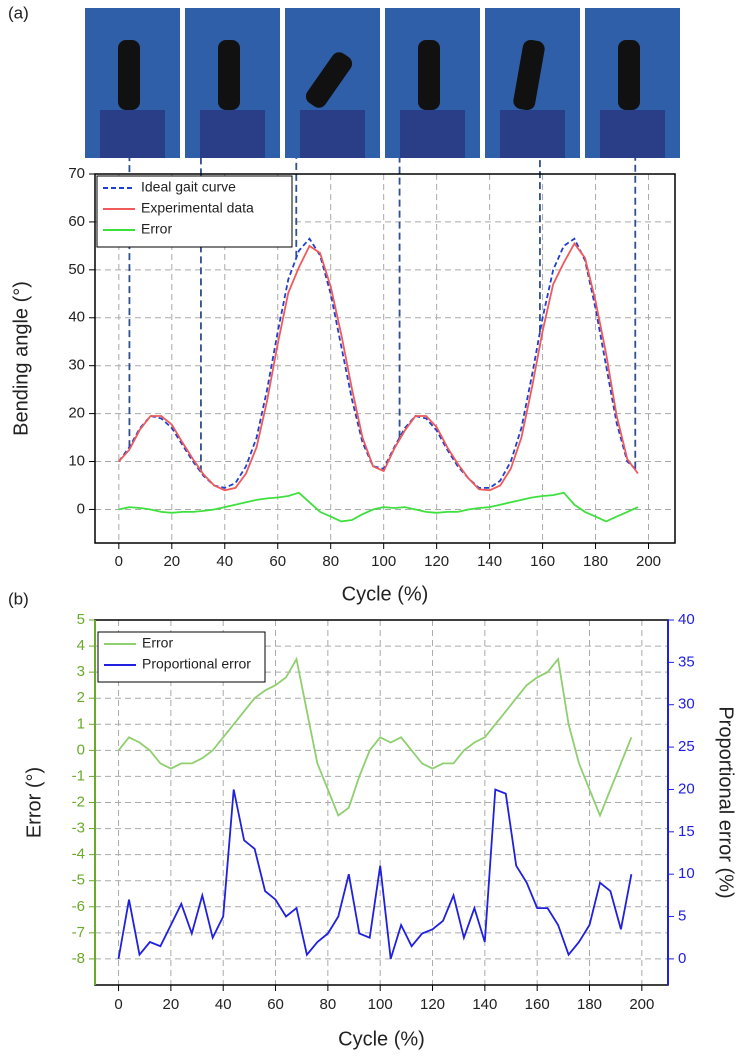 The height and width of the screenshot is (1061, 740). I want to click on panel-label: (a), so click(18, 12).